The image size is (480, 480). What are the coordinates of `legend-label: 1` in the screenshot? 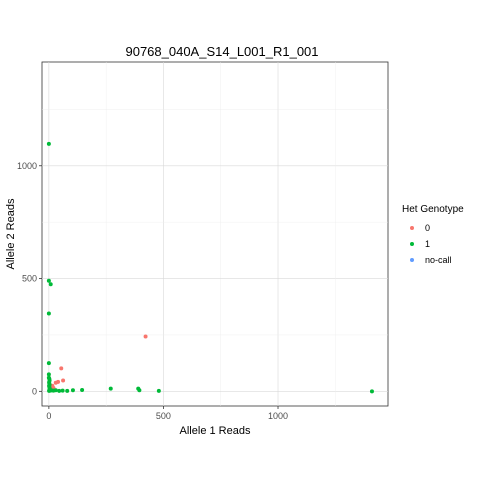 It's located at (427, 244).